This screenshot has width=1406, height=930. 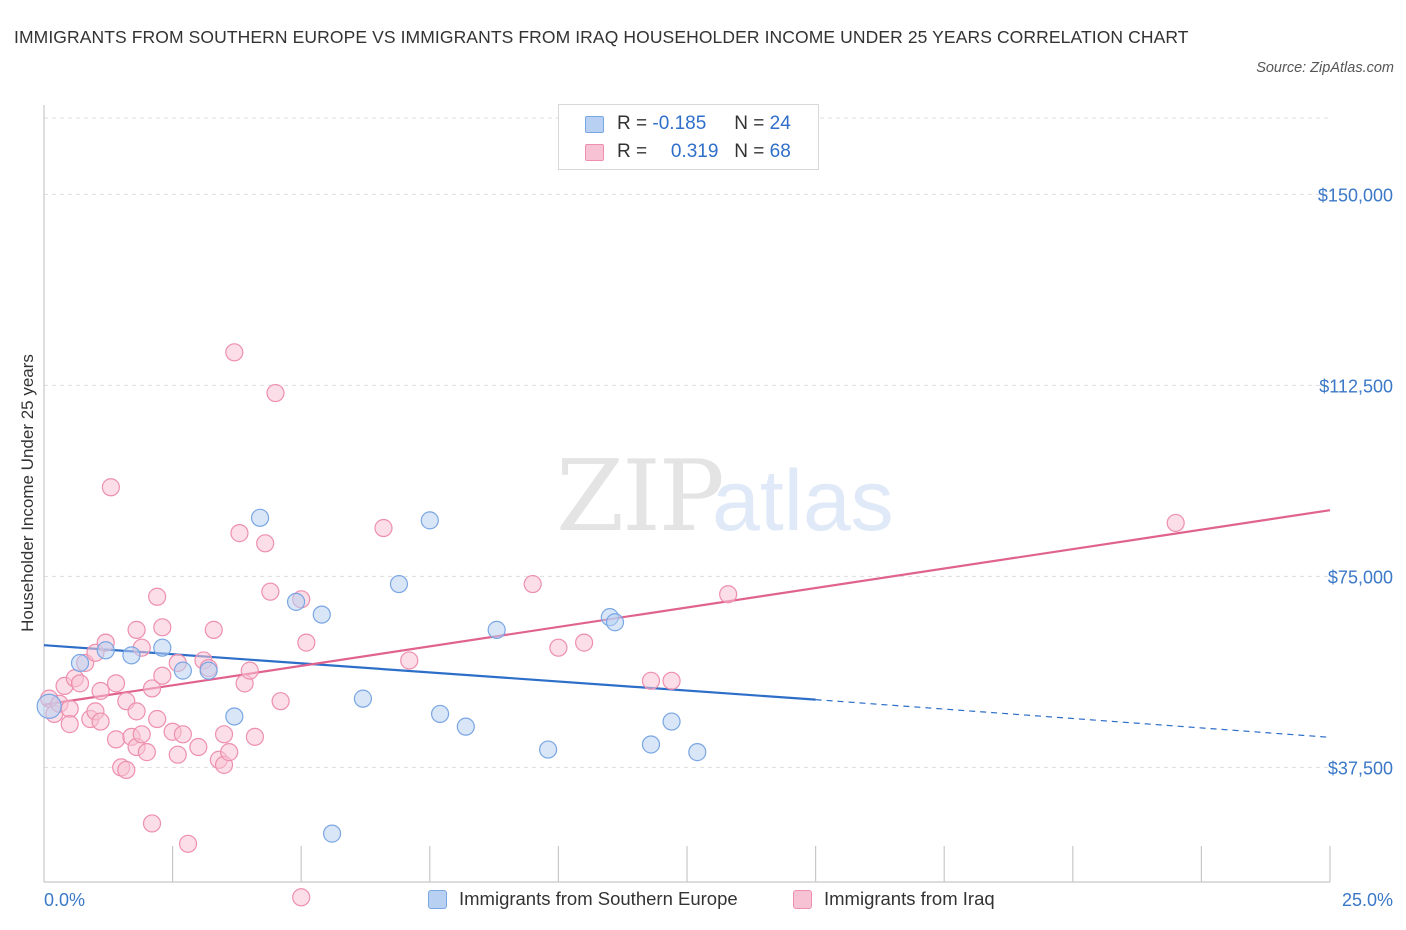 I want to click on watermark-zip: ZIP, so click(x=639, y=497).